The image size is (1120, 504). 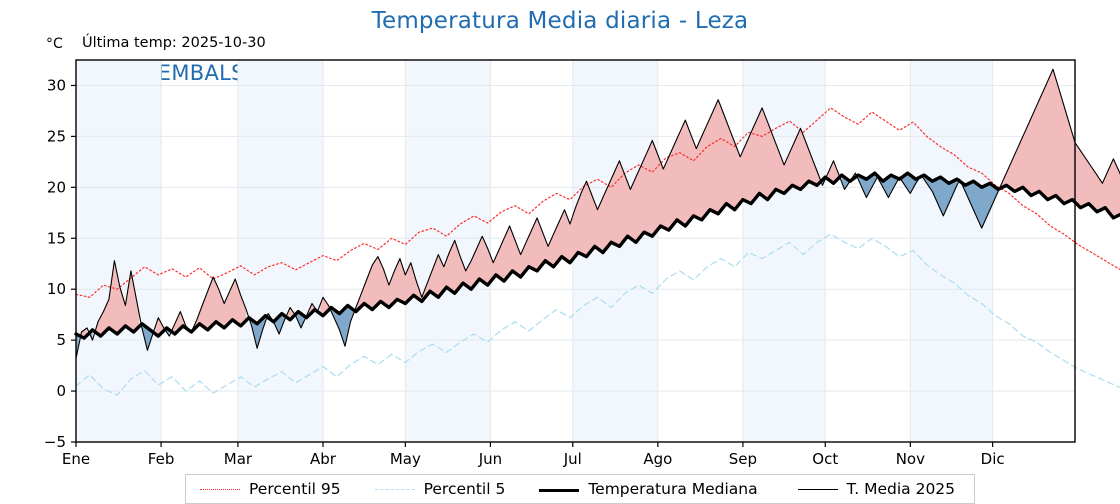 What do you see at coordinates (76, 459) in the screenshot?
I see `svg-text: Ene` at bounding box center [76, 459].